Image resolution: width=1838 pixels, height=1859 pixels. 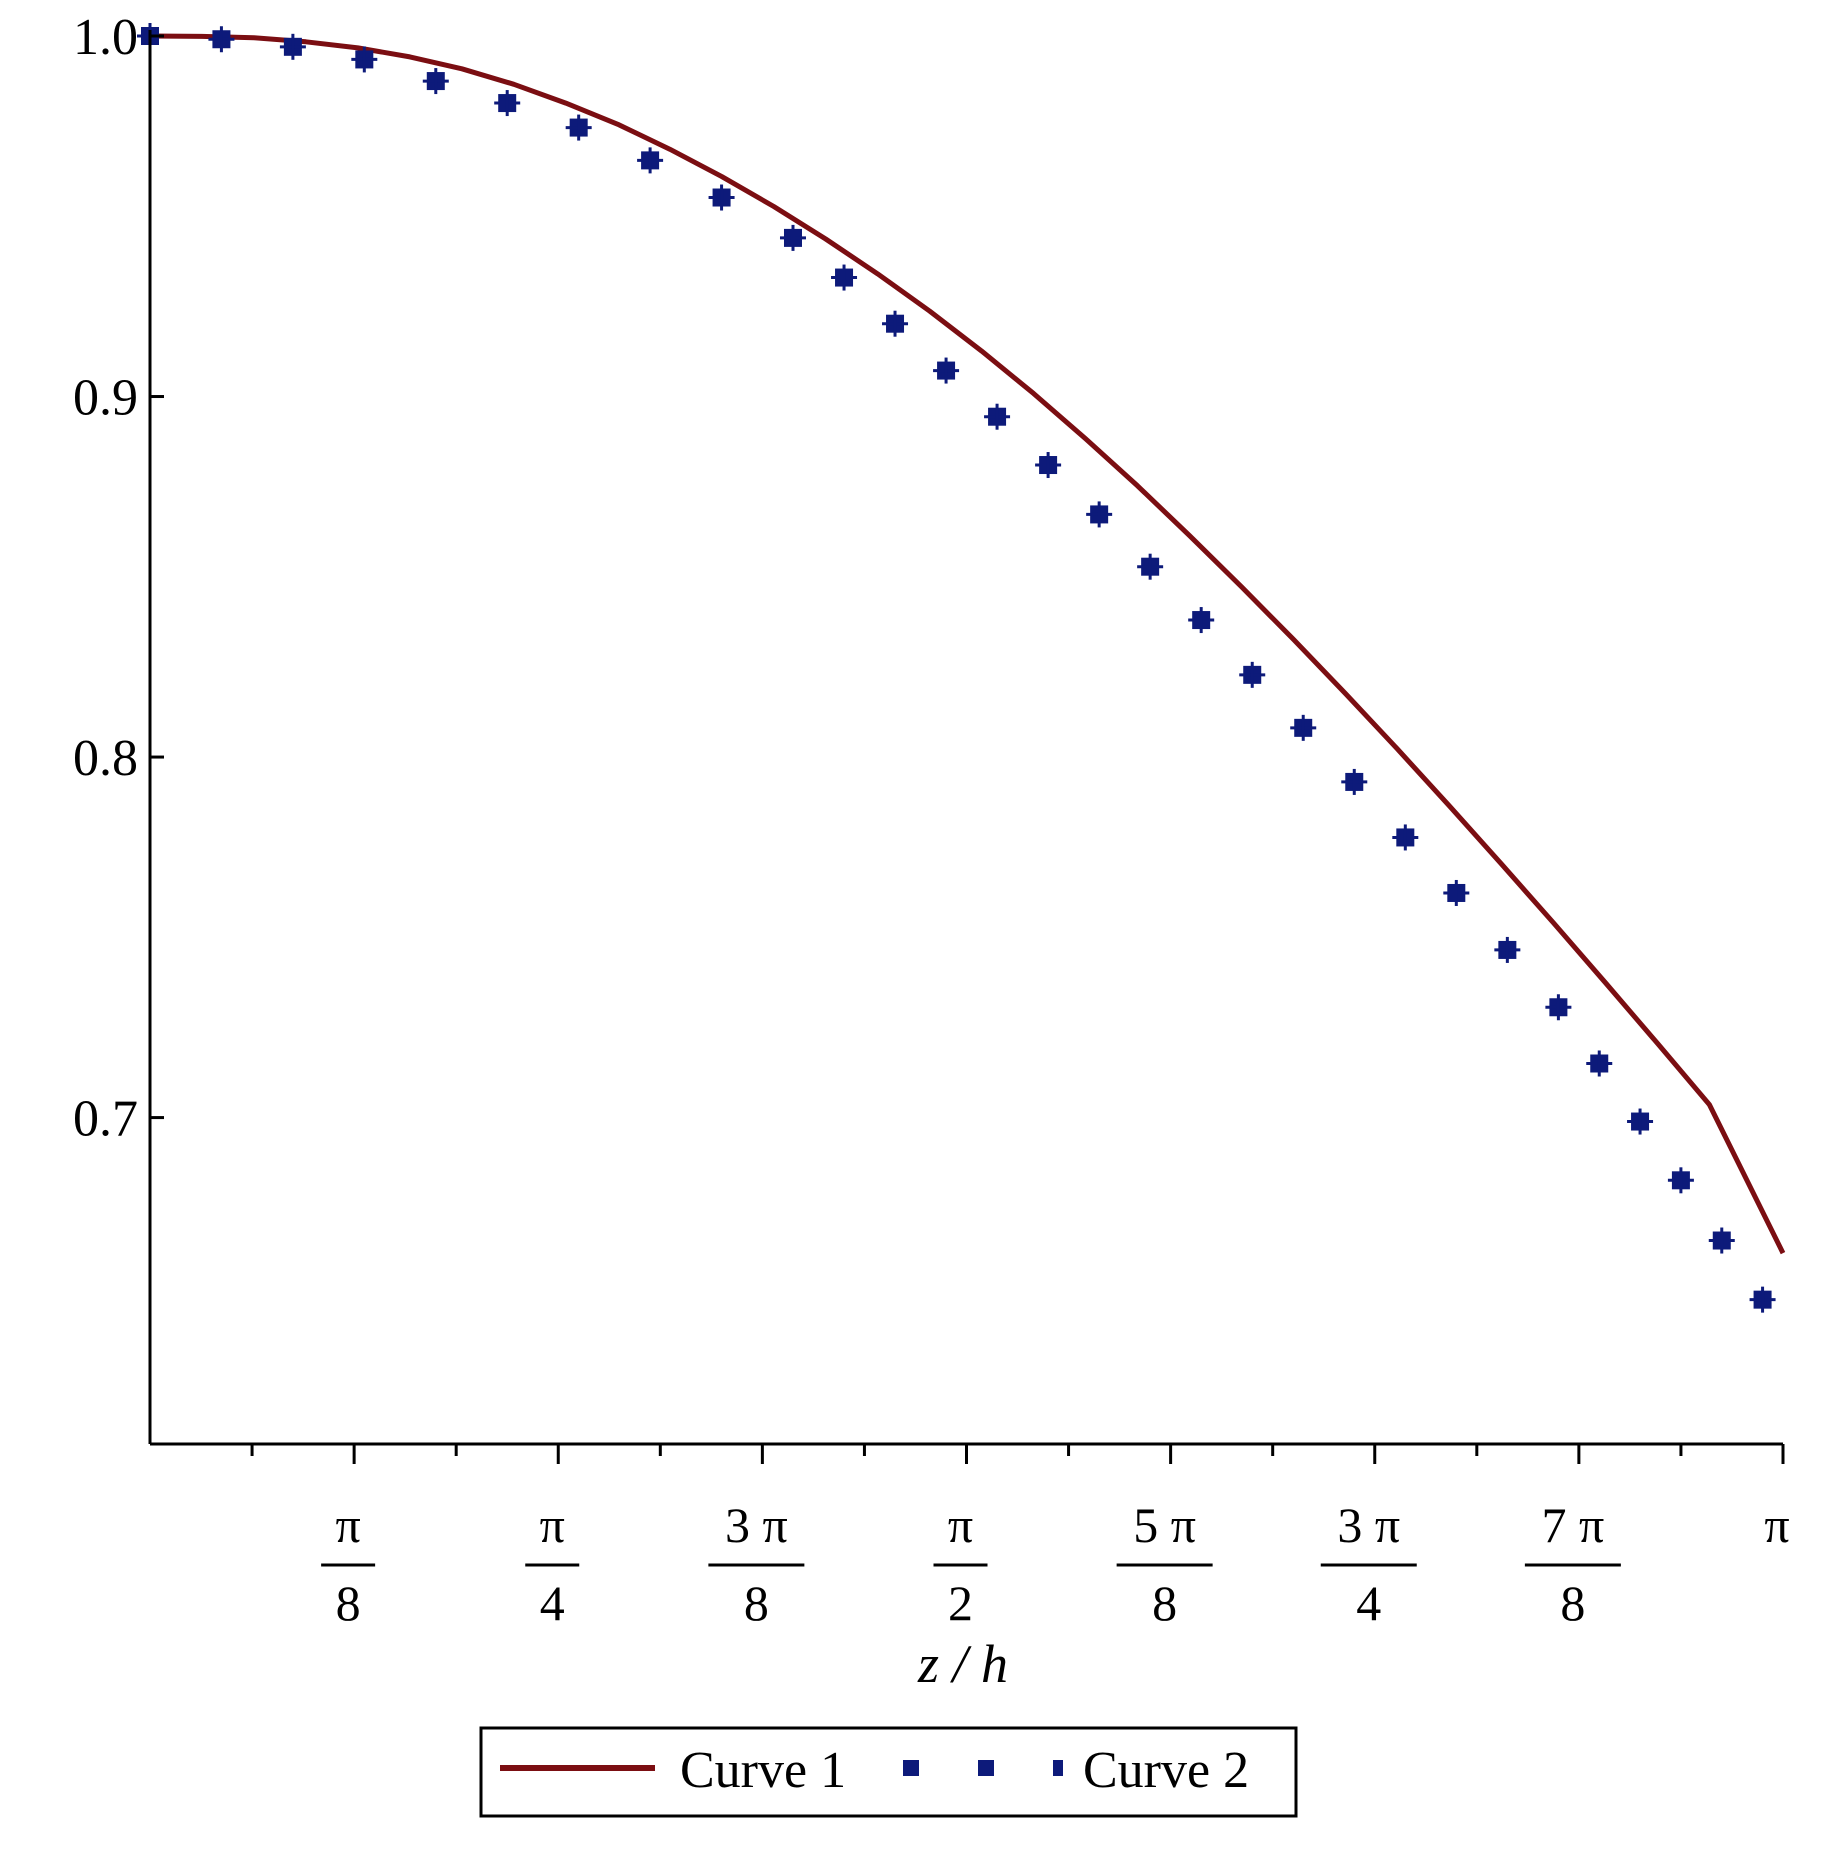 I want to click on legend-curve-1-label: Curve 1, so click(x=763, y=1770).